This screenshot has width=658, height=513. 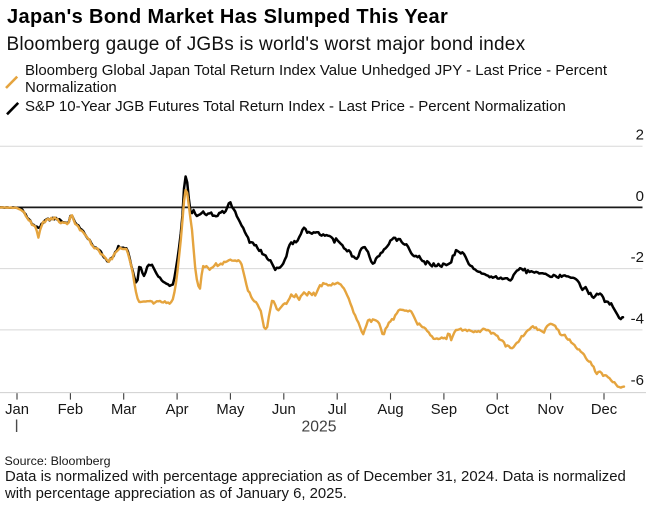 What do you see at coordinates (640, 135) in the screenshot?
I see `svg-text: 2` at bounding box center [640, 135].